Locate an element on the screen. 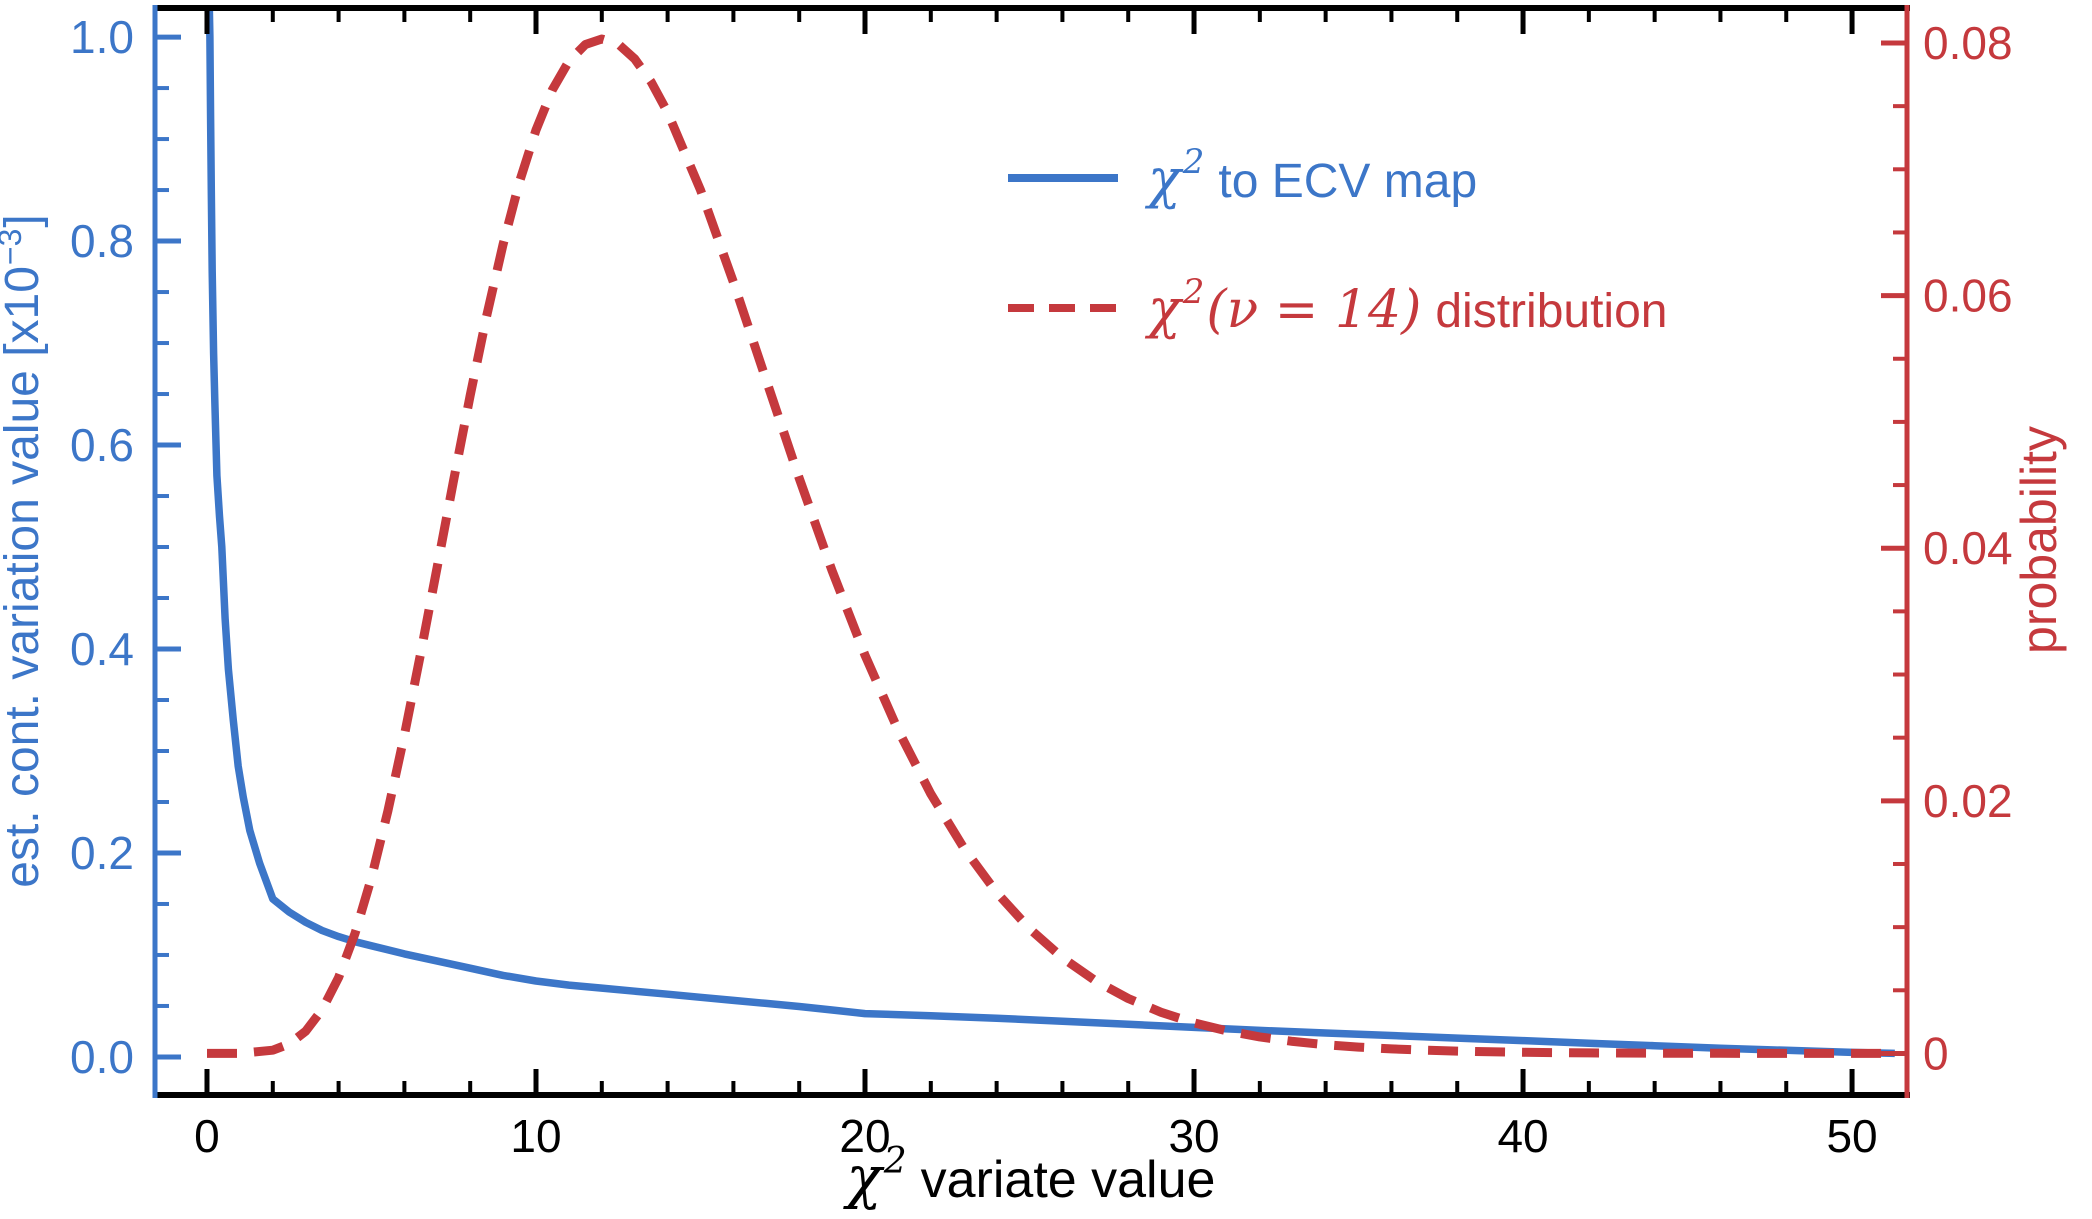 The height and width of the screenshot is (1219, 2092). right-tick-label: 0.04 is located at coordinates (1968, 548).